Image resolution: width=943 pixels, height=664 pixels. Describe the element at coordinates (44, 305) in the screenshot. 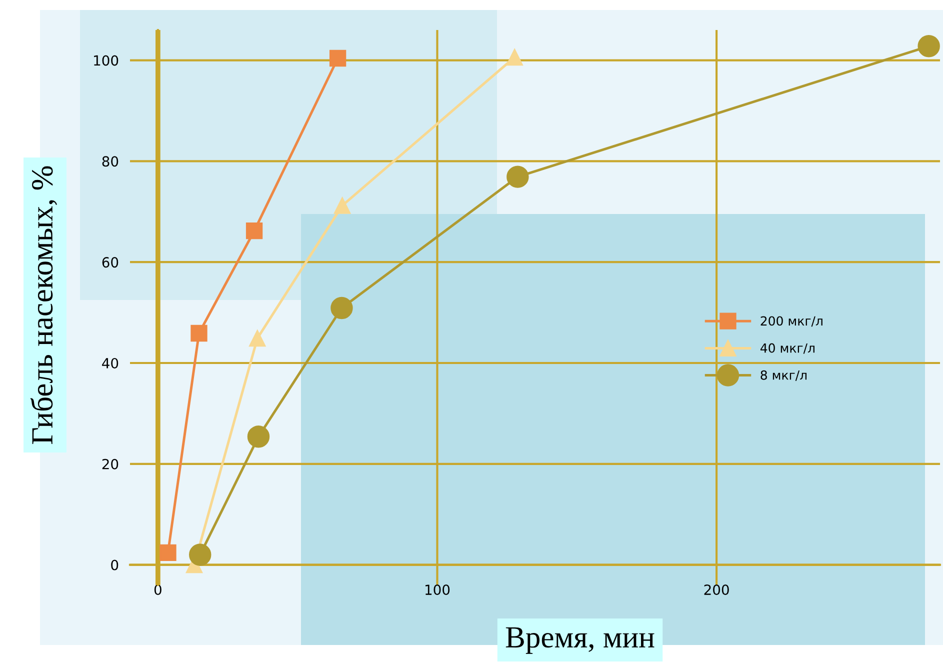

I see `y-axis-title: Гибель насекомых, %` at that location.